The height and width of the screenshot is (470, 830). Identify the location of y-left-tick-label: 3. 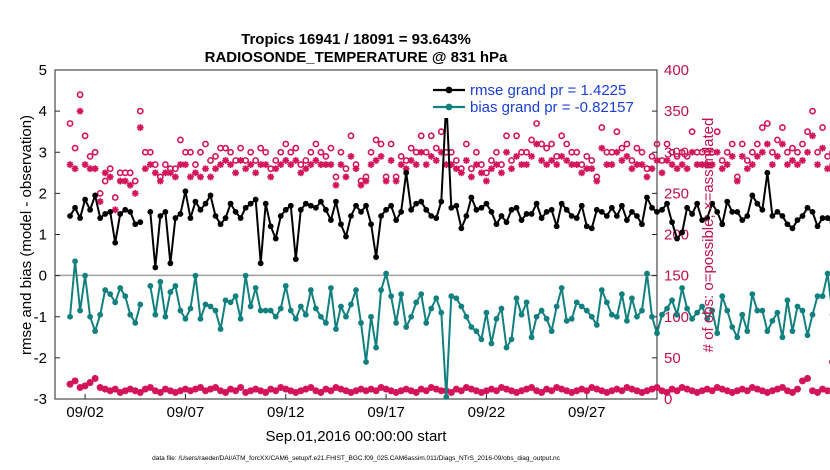
(43, 152).